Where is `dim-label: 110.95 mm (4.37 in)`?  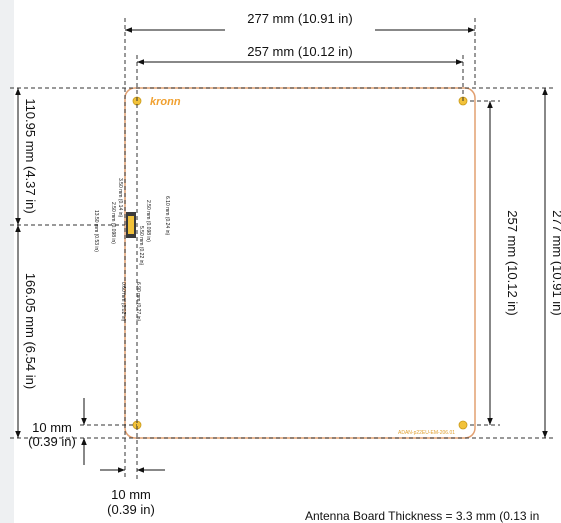 dim-label: 110.95 mm (4.37 in) is located at coordinates (30, 155).